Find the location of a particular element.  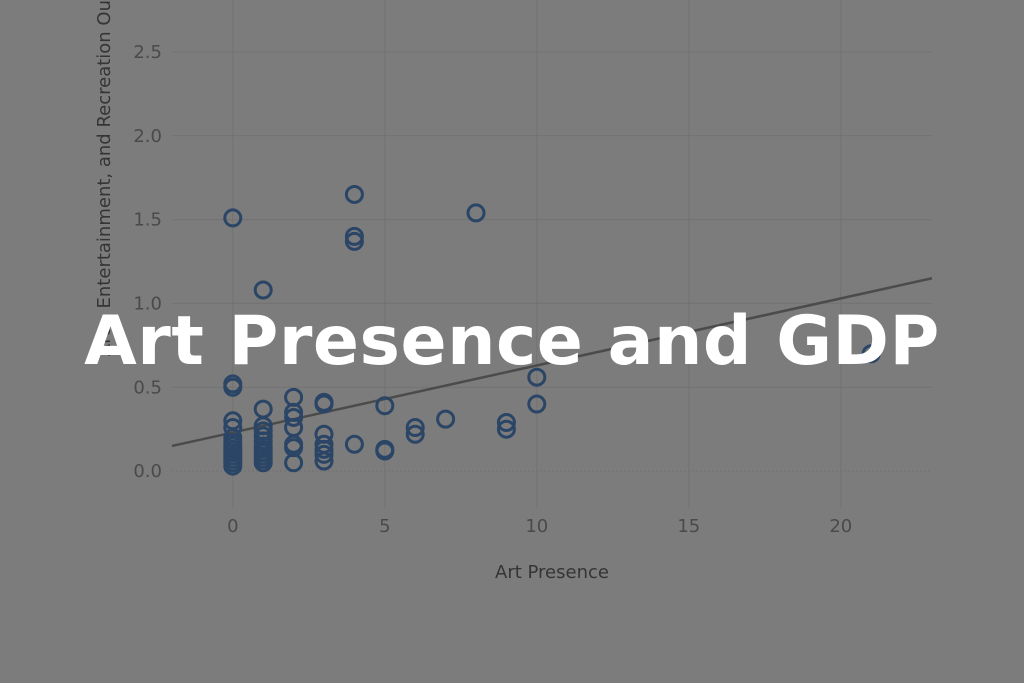

y-tick-label: 2.5 is located at coordinates (147, 52).